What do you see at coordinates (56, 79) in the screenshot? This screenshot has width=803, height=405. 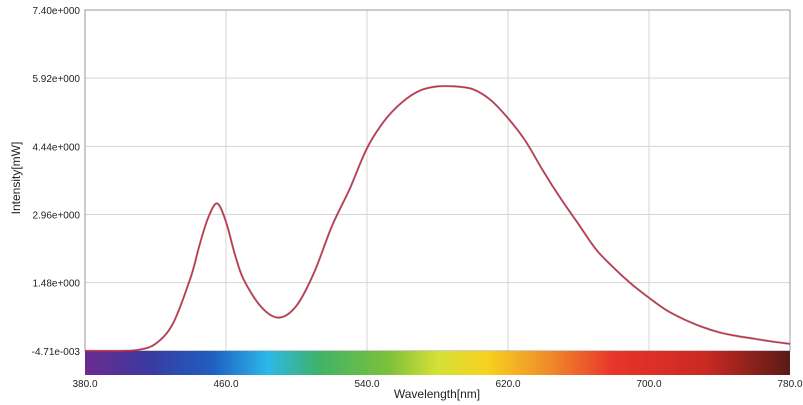 I see `y-tick-label: 5.92e+000` at bounding box center [56, 79].